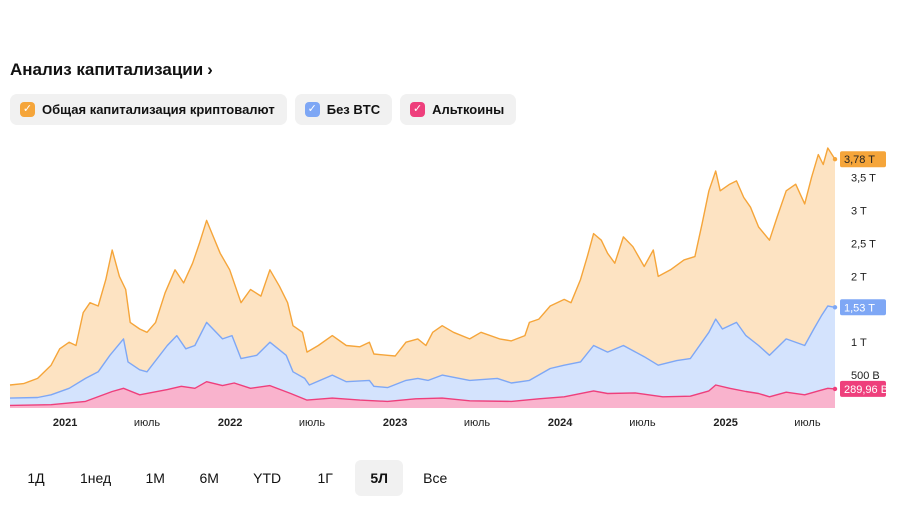 Image resolution: width=900 pixels, height=530 pixels. I want to click on y-tick-label: 2,5 T, so click(863, 244).